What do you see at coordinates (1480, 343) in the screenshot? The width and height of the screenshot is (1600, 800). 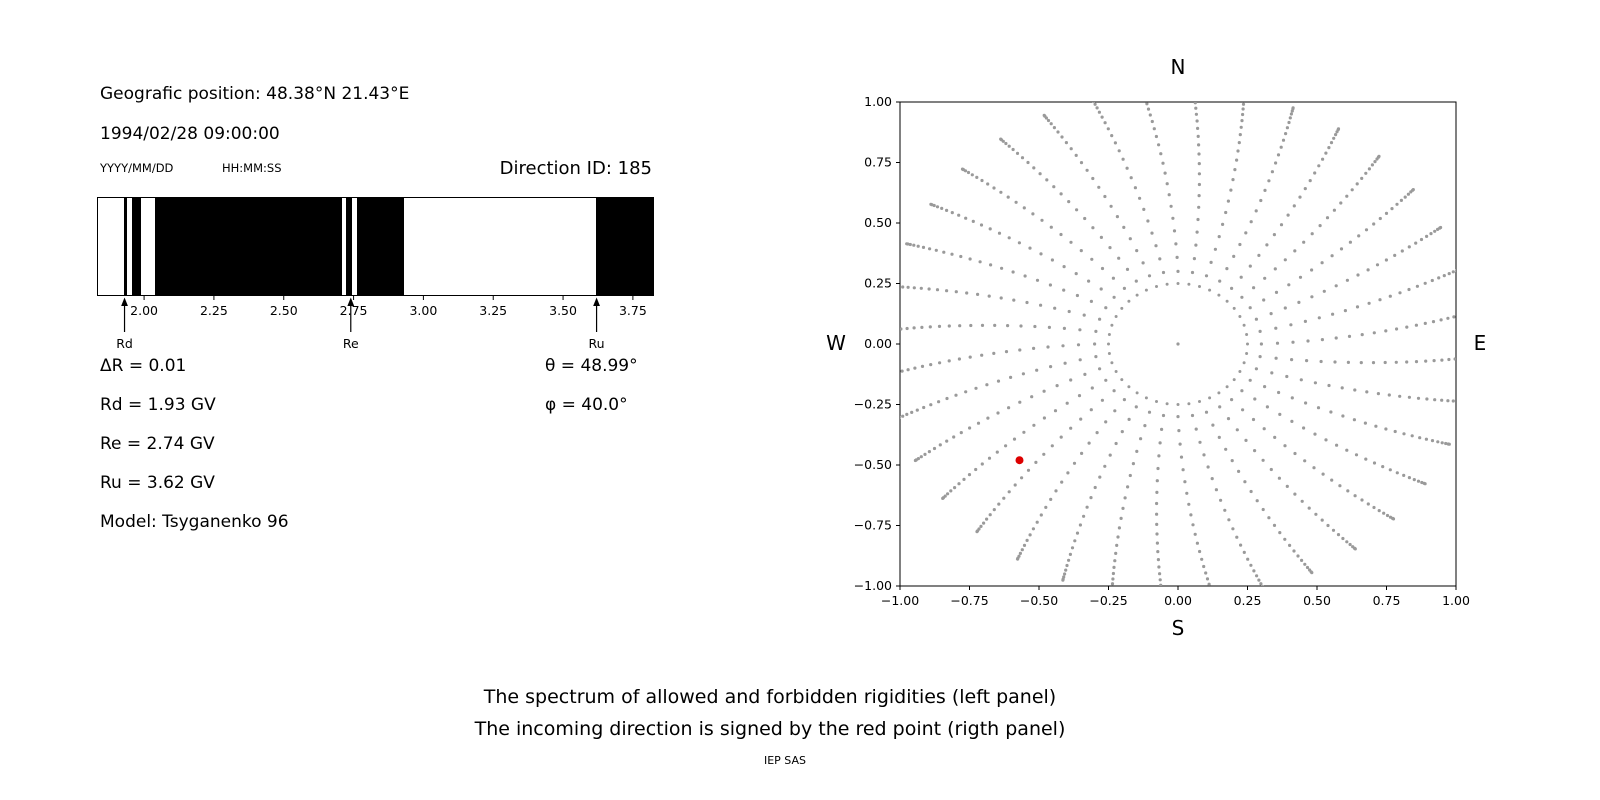 I see `compass-east-label: E` at bounding box center [1480, 343].